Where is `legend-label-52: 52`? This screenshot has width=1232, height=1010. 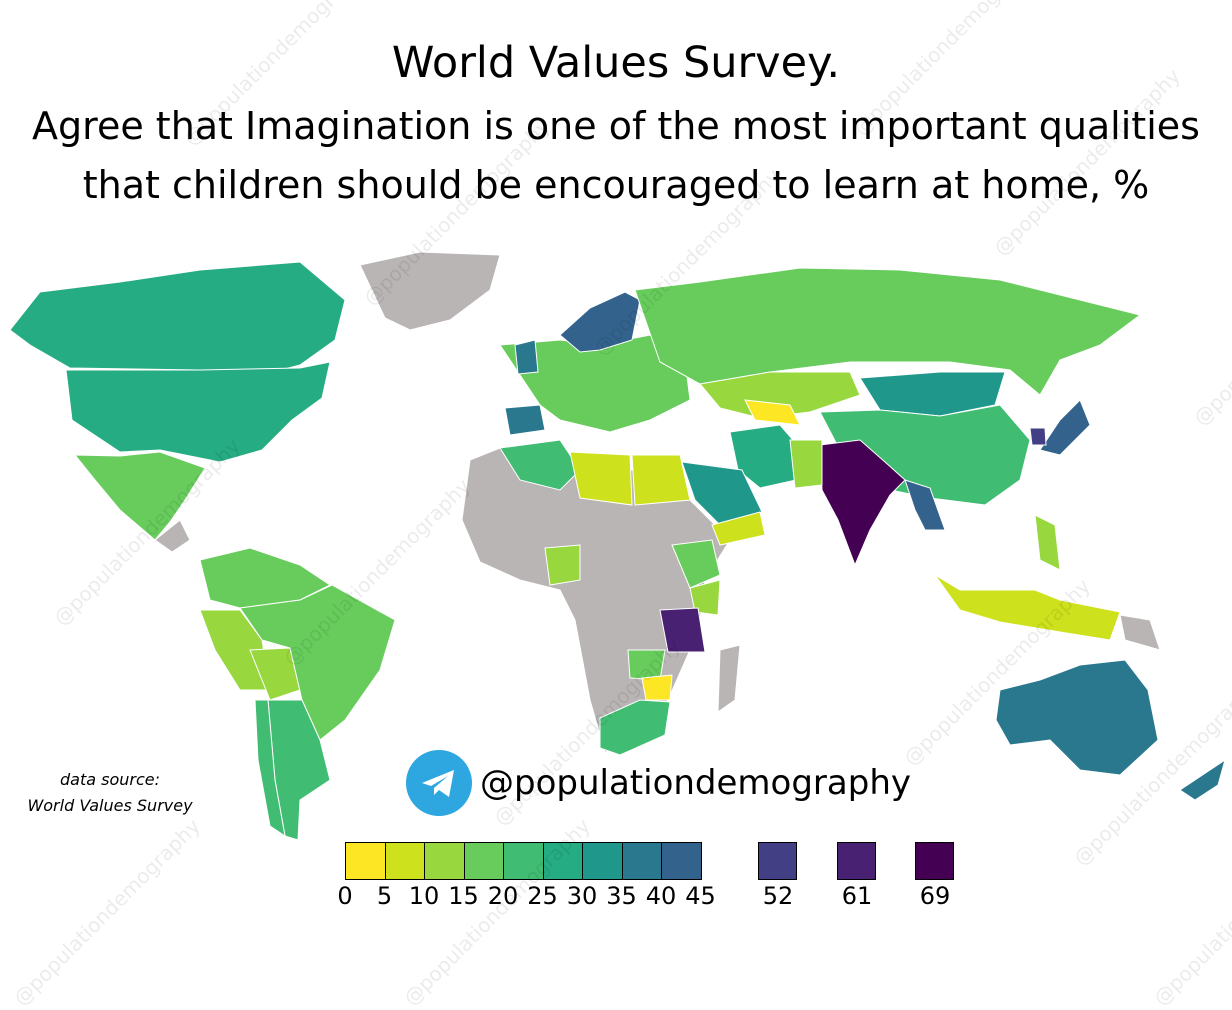
legend-label-52: 52 is located at coordinates (778, 896).